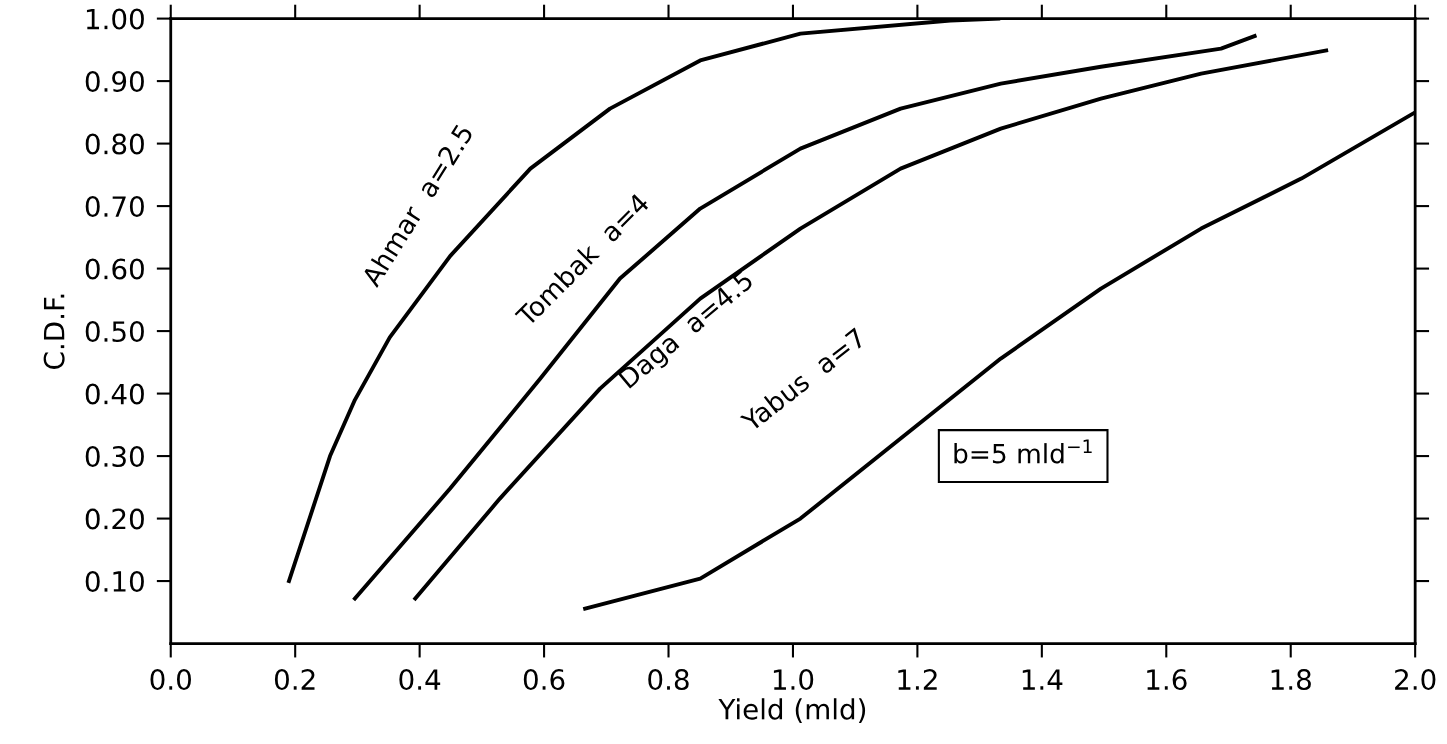 This screenshot has height=744, width=1447. I want to click on x-tick-label: 1.4, so click(1042, 679).